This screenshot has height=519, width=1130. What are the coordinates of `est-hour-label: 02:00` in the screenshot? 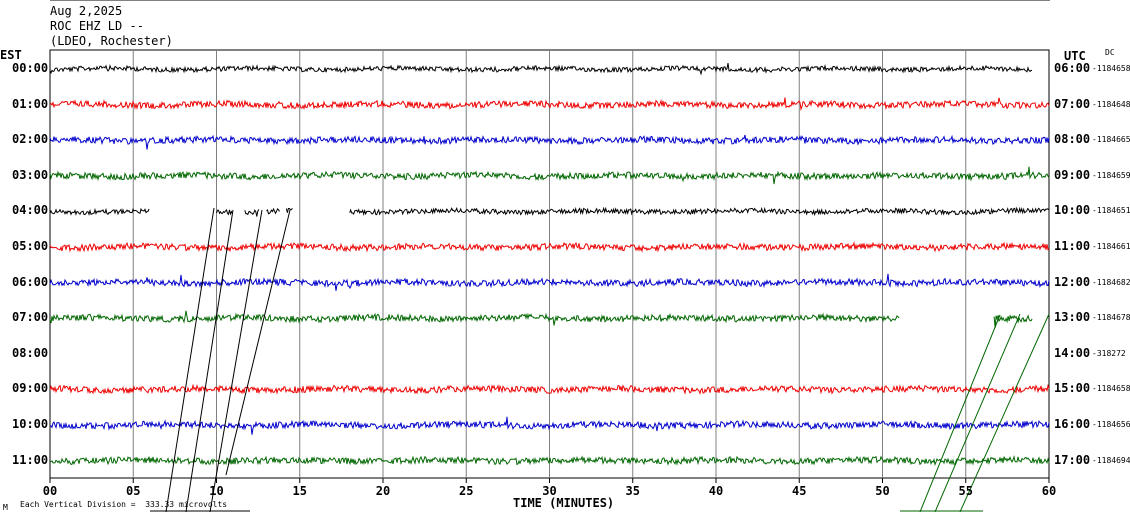 It's located at (30, 139).